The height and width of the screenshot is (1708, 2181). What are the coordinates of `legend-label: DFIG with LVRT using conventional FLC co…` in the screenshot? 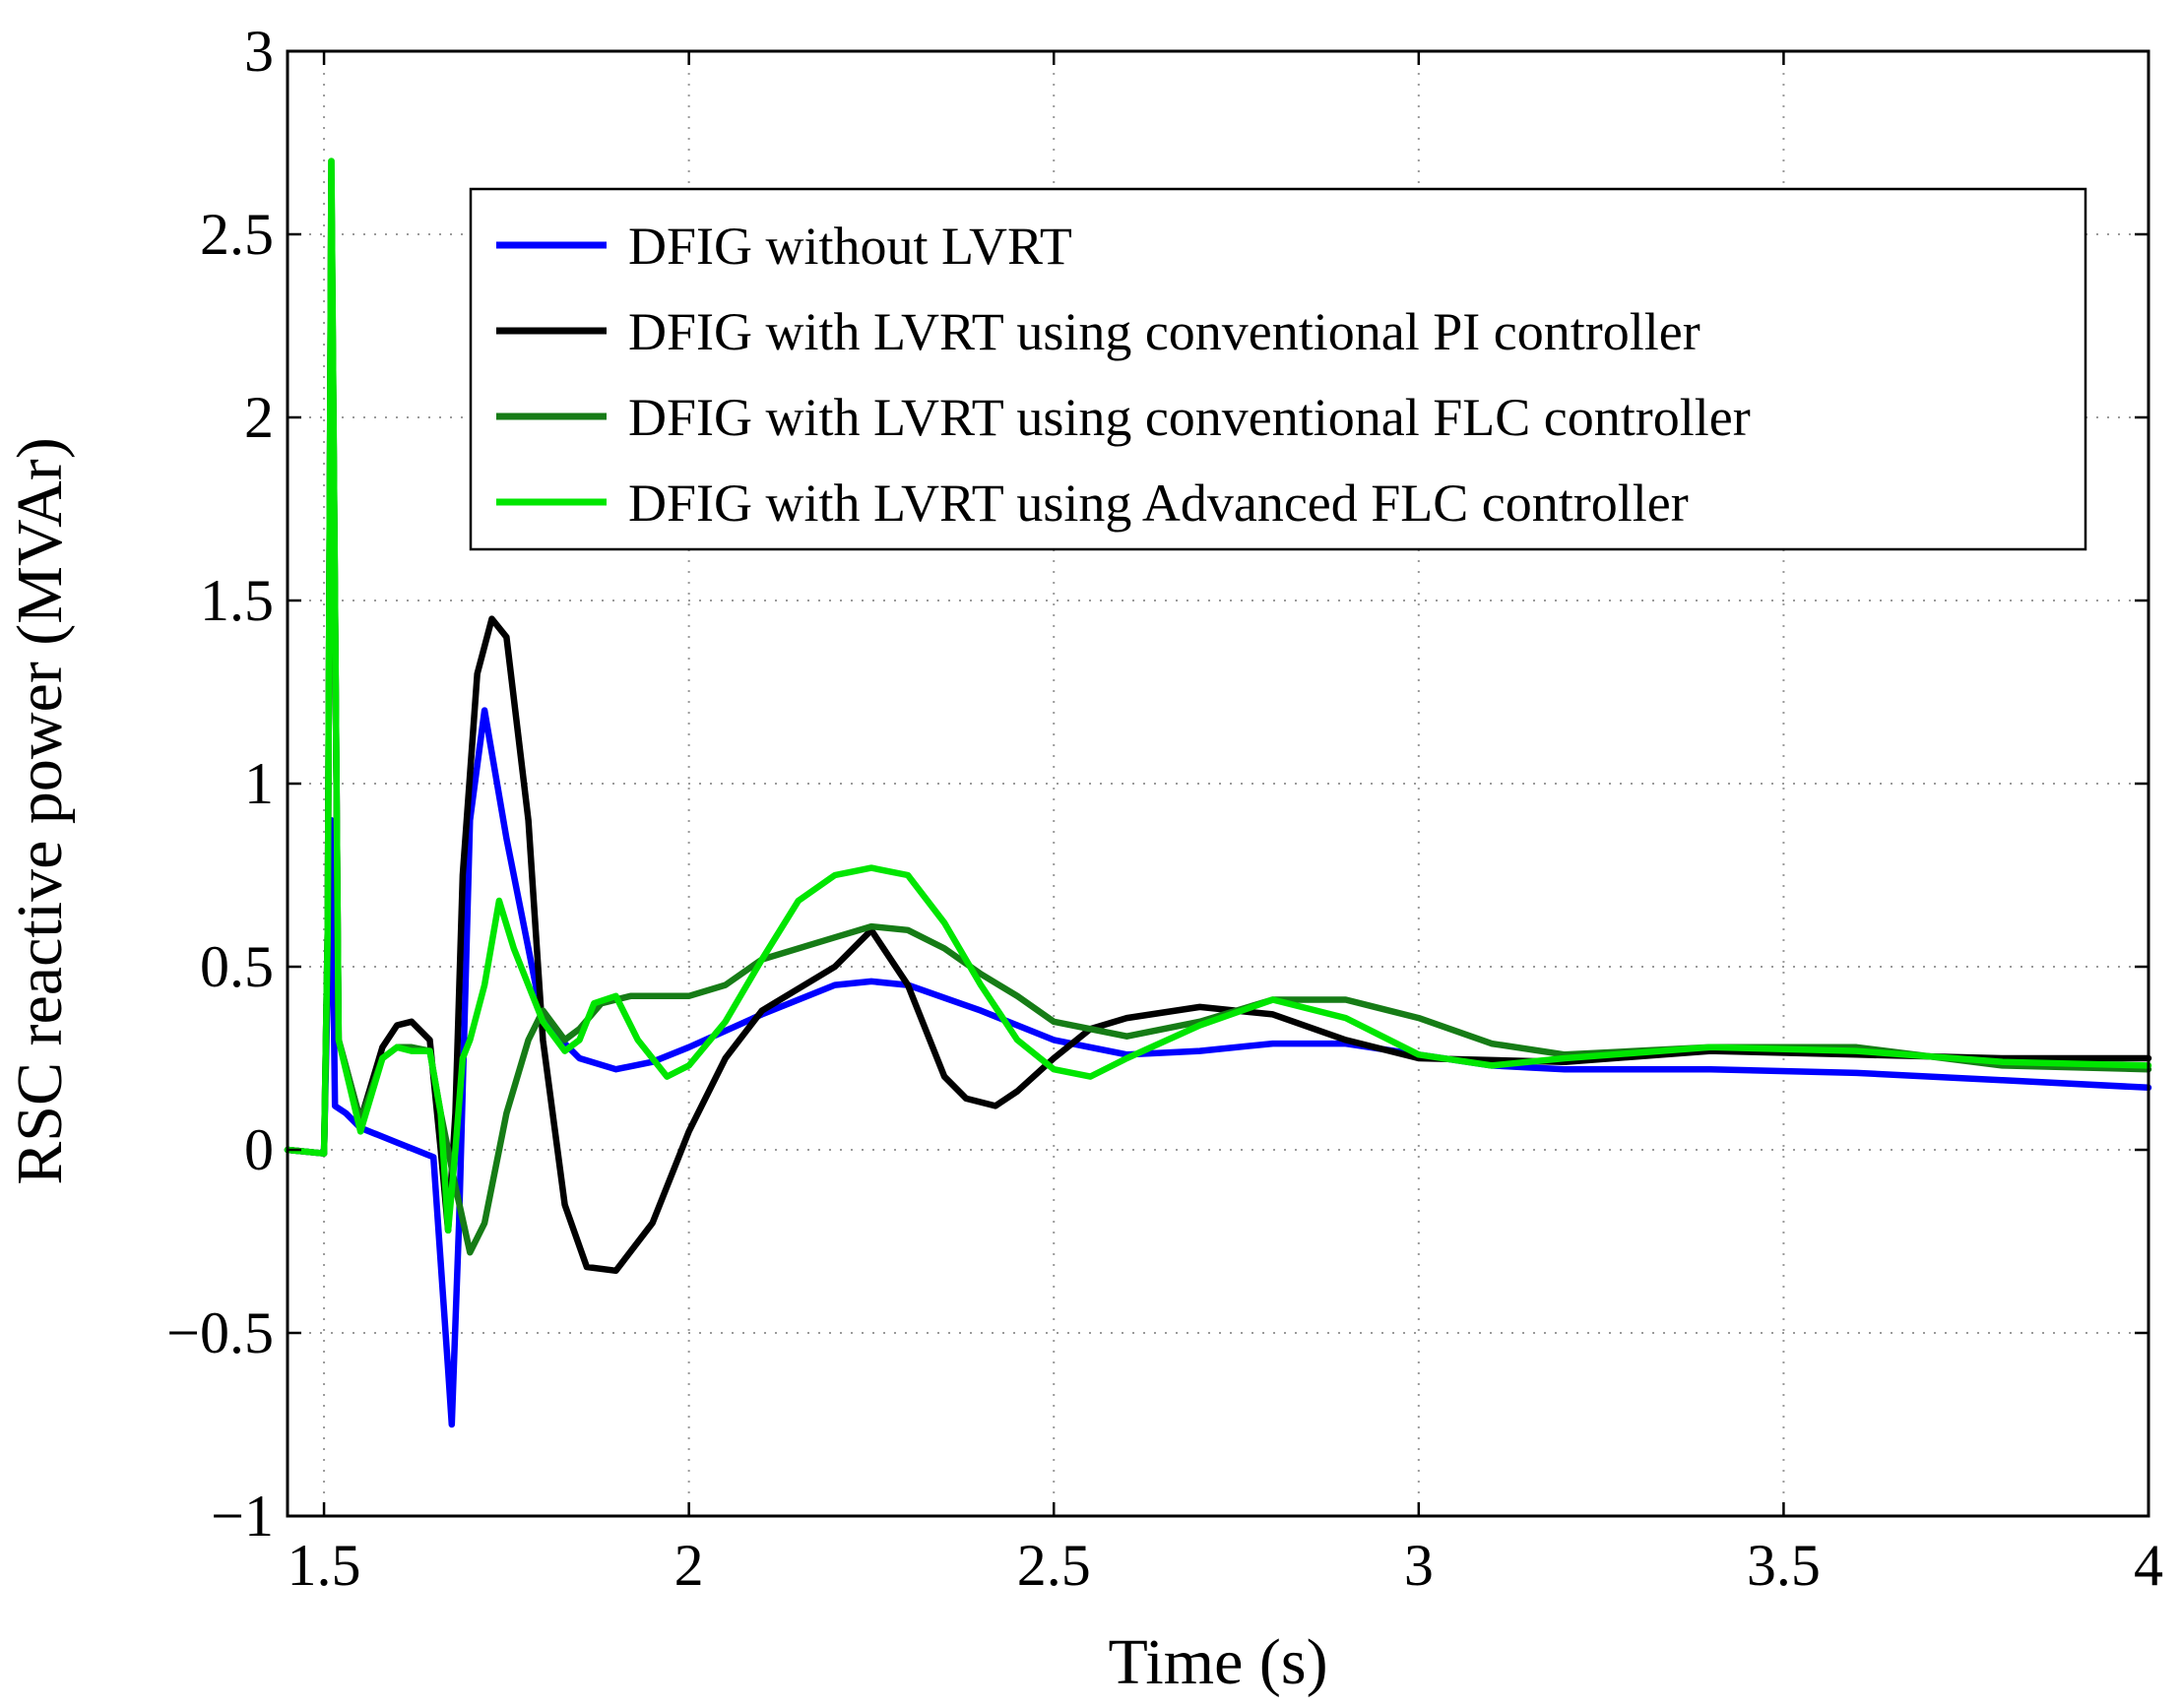 It's located at (1189, 417).